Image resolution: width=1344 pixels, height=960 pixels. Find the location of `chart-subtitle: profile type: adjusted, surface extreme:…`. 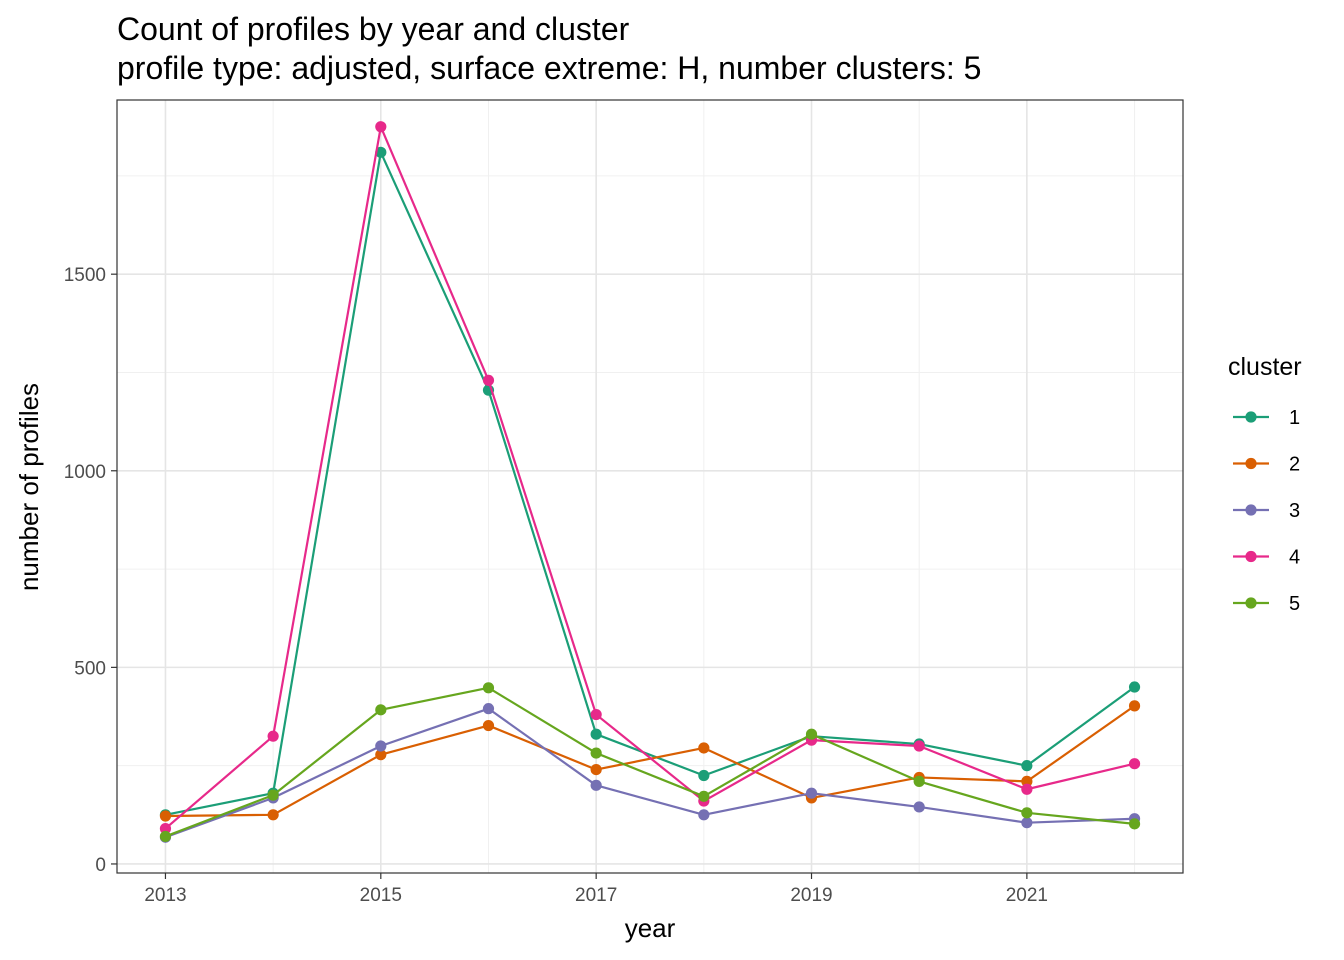

chart-subtitle: profile type: adjusted, surface extreme:… is located at coordinates (549, 68).